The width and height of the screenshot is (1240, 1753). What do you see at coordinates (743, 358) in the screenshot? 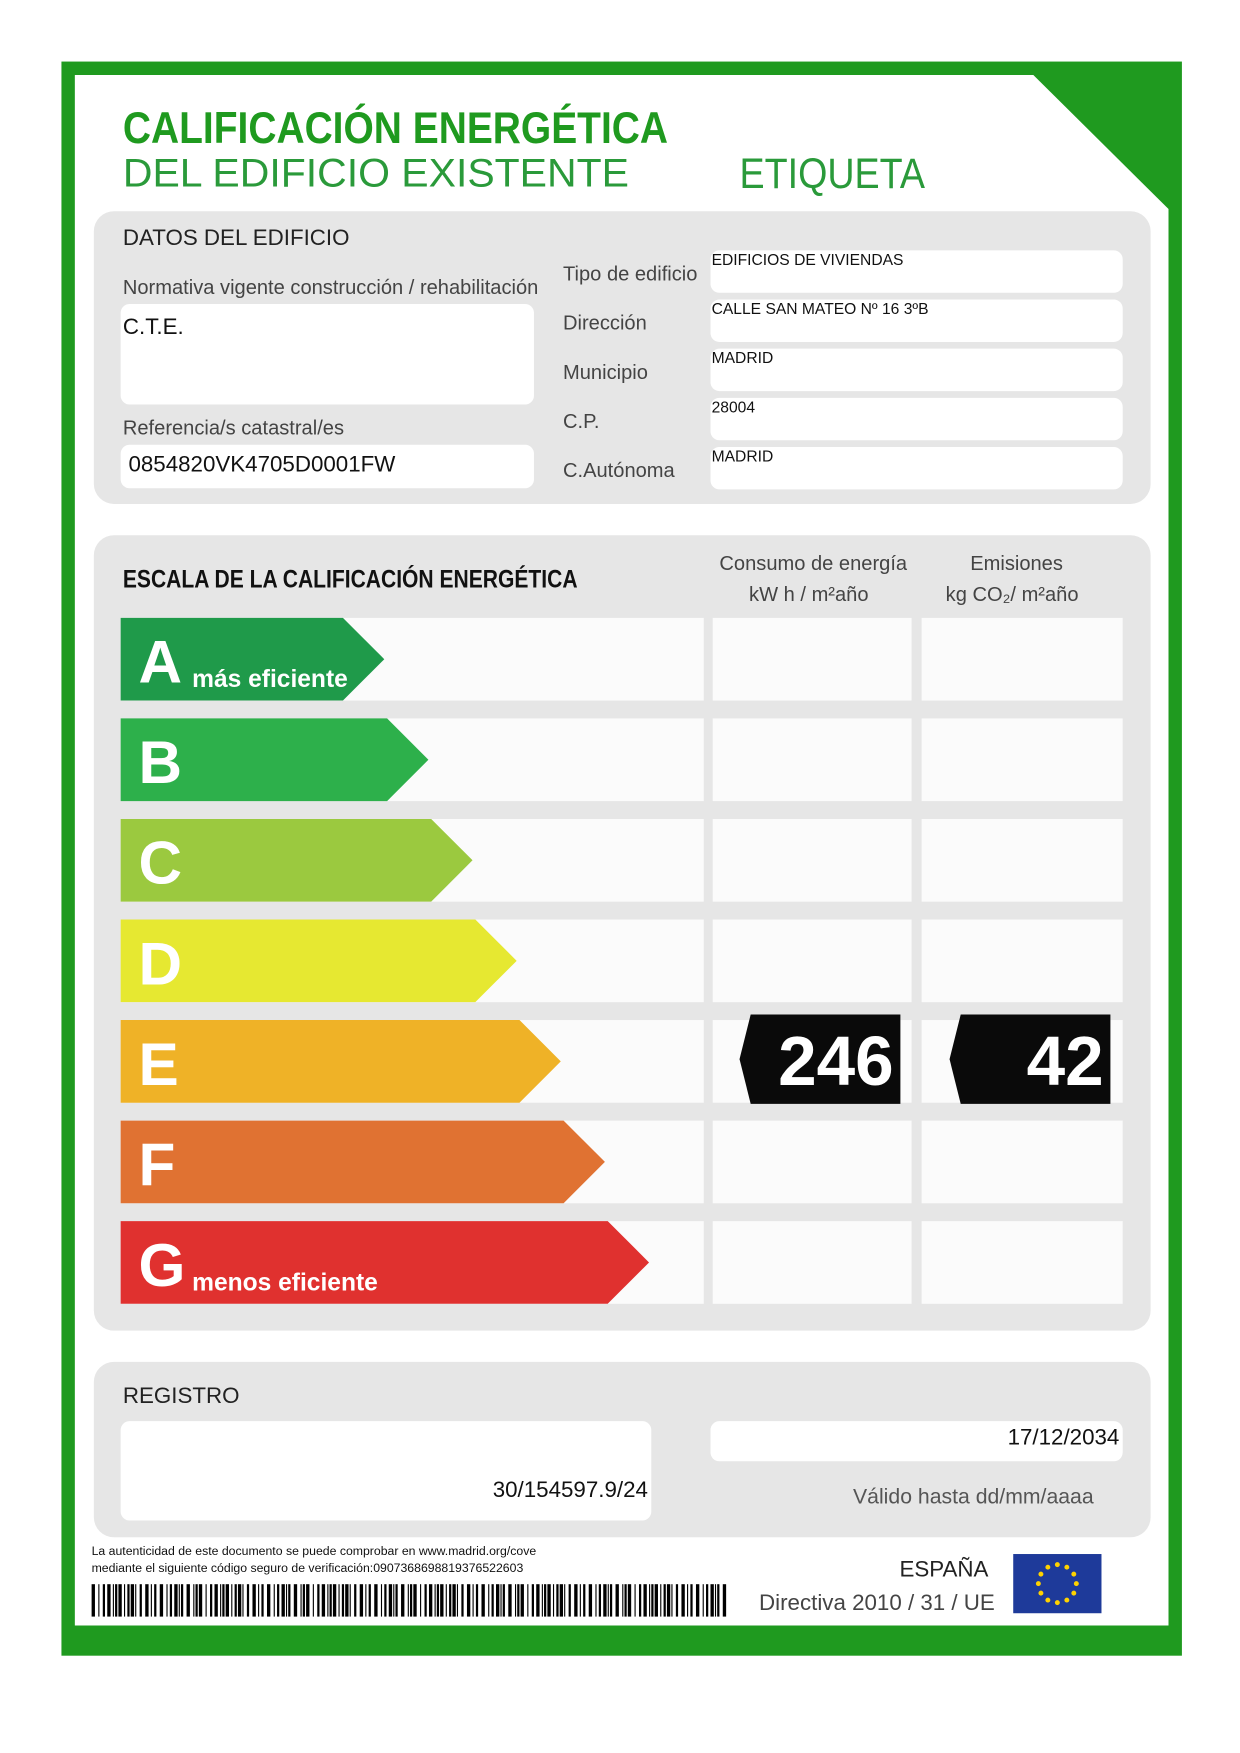
I see `field-value: MADRID` at bounding box center [743, 358].